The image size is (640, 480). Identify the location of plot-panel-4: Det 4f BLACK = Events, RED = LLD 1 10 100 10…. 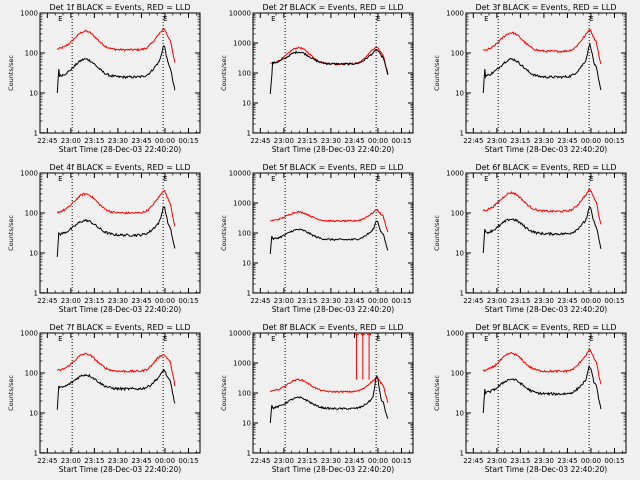
(104, 238).